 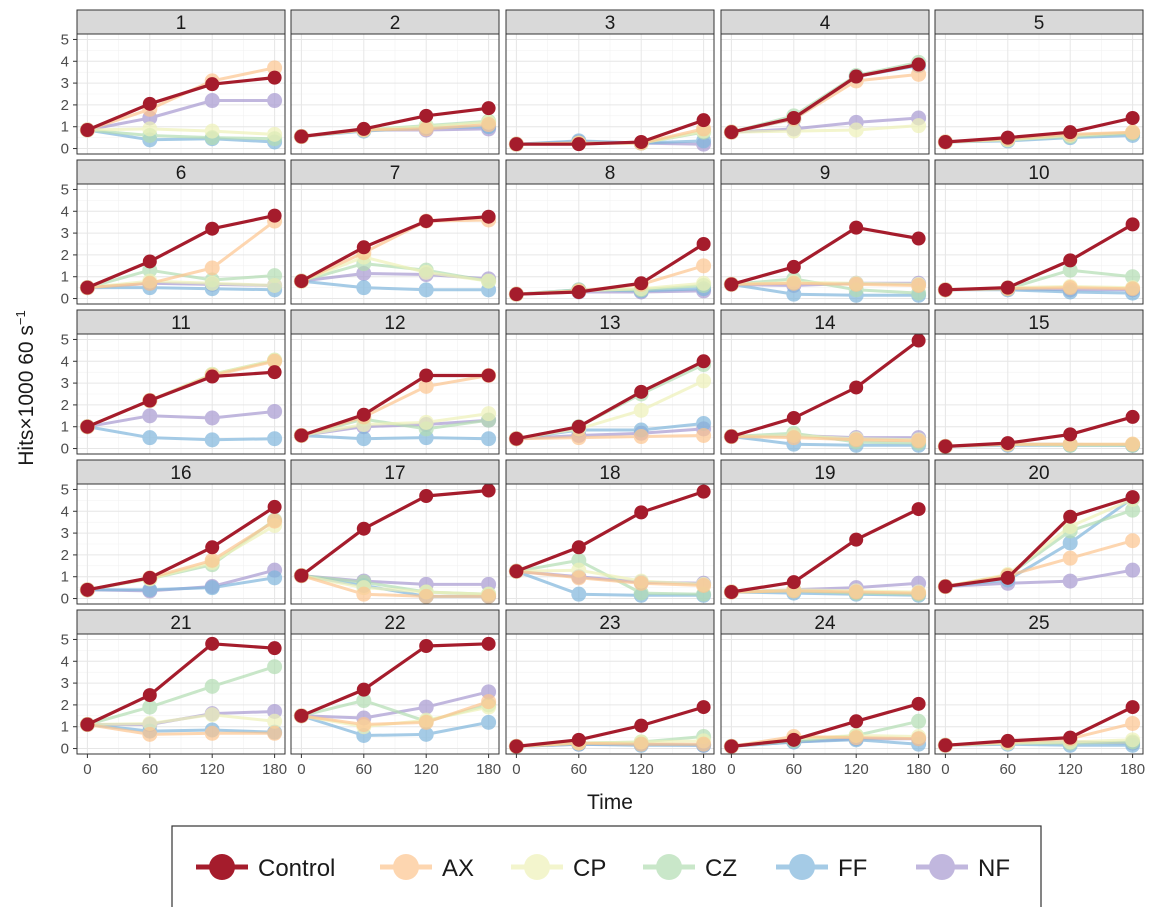 What do you see at coordinates (963, 868) in the screenshot?
I see `legend-item-nf: NF` at bounding box center [963, 868].